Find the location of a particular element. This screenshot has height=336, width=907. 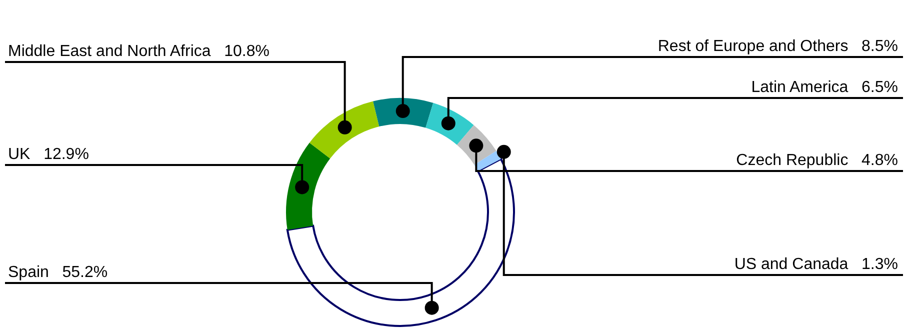

slice-label: Czech Republic 4.8% is located at coordinates (817, 160).